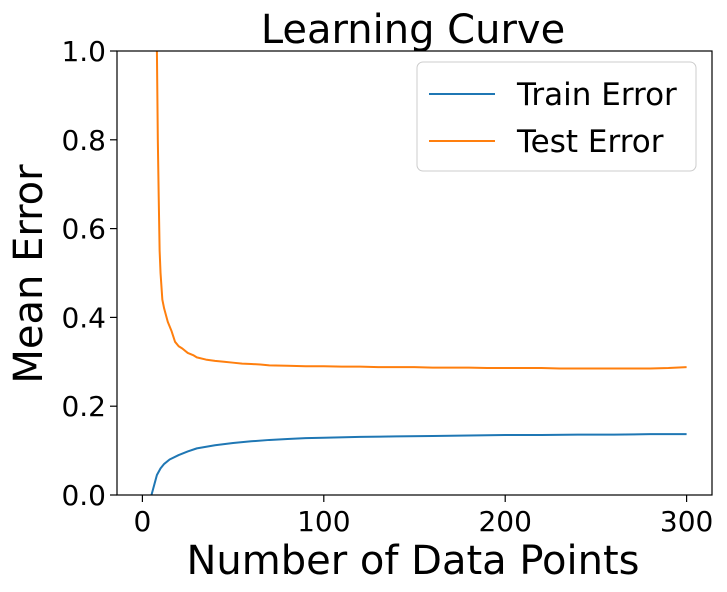 The image size is (727, 592). Describe the element at coordinates (418, 464) in the screenshot. I see `series-line-train-error` at that location.